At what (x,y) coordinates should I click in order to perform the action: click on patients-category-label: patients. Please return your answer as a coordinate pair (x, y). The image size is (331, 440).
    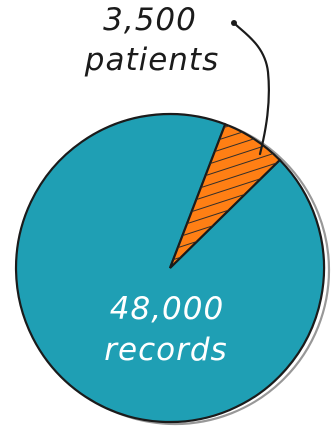
    Looking at the image, I should click on (151, 60).